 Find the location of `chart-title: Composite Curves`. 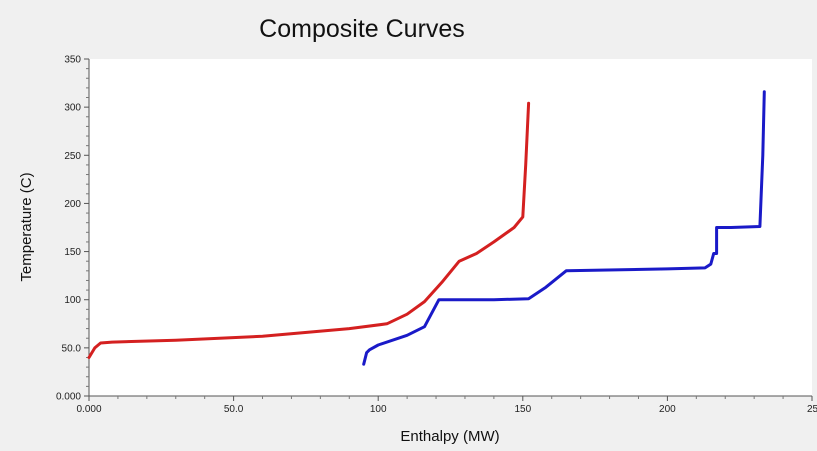

chart-title: Composite Curves is located at coordinates (362, 29).